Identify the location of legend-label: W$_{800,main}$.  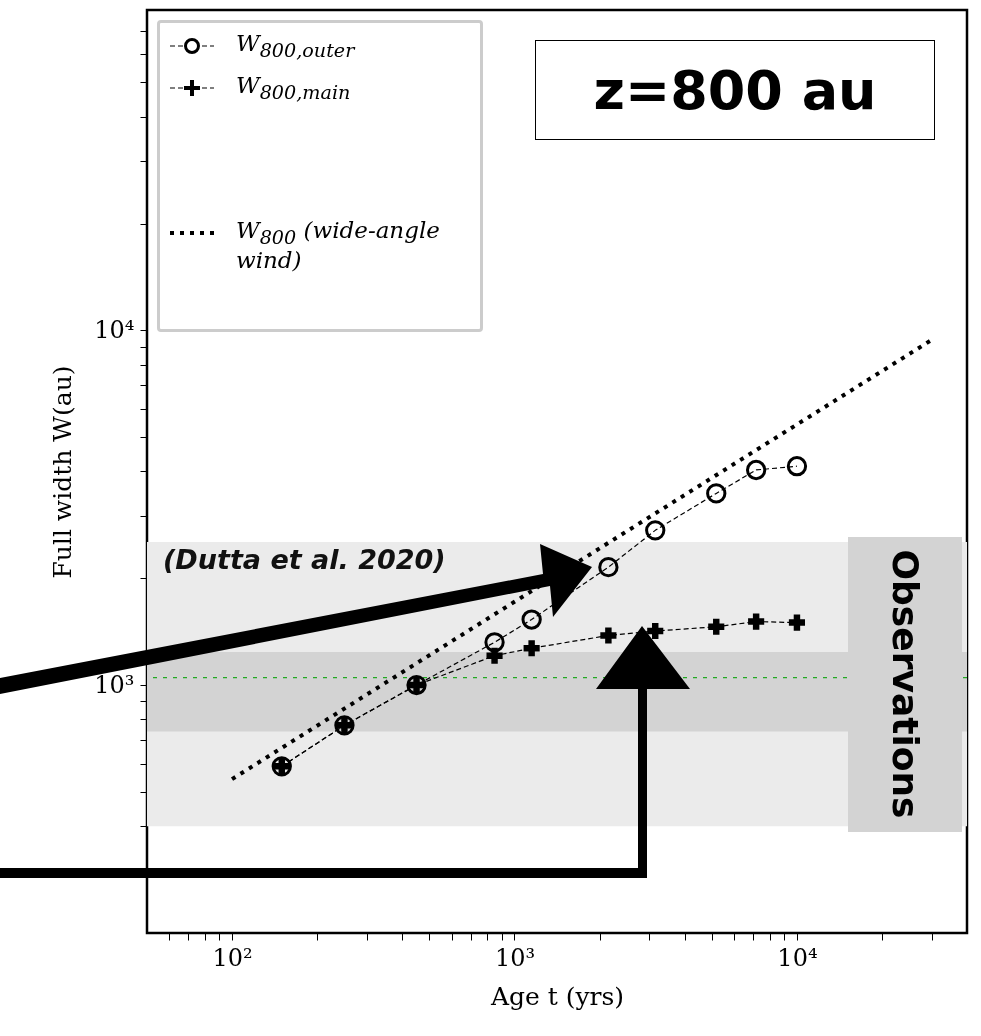
(294, 88).